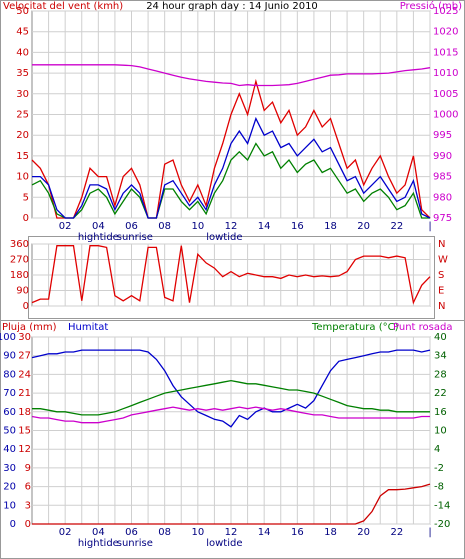  I want to click on y2-tick-label: 1005, so click(445, 94).